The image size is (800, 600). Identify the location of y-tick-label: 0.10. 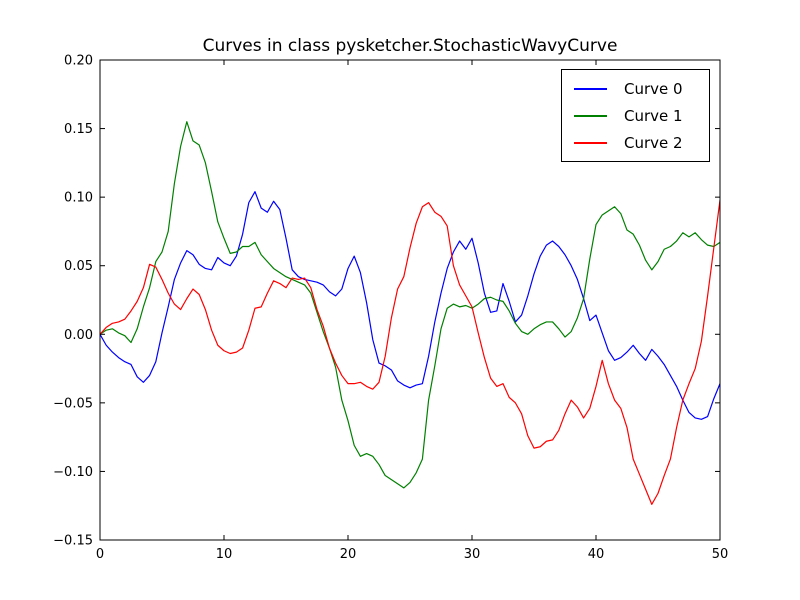
(78, 198).